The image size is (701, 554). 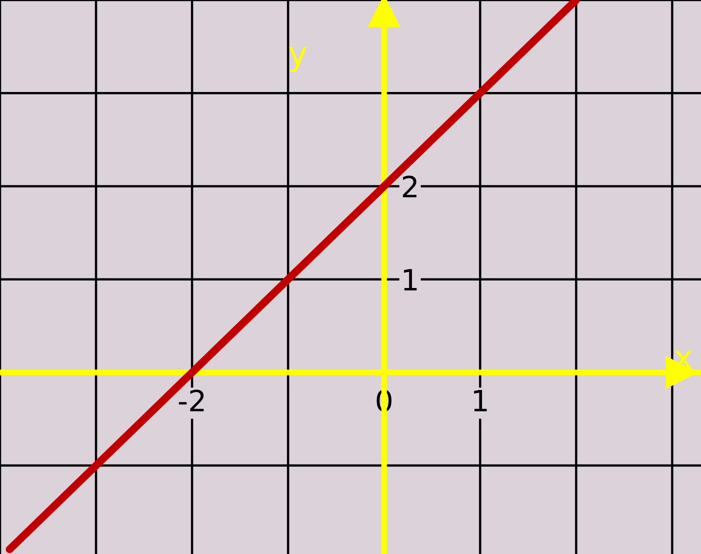 What do you see at coordinates (298, 59) in the screenshot?
I see `y-axis-title: y` at bounding box center [298, 59].